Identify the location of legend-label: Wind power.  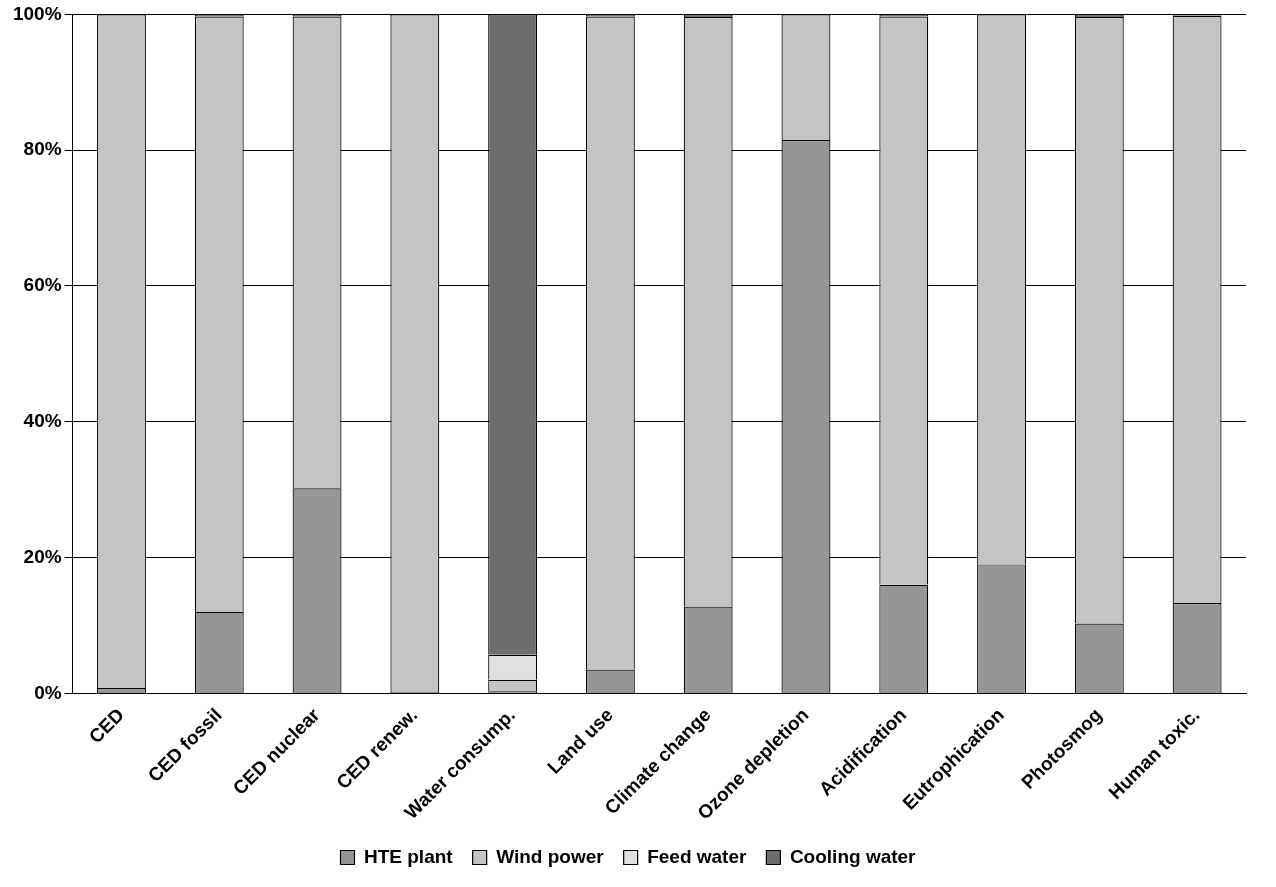
(550, 856).